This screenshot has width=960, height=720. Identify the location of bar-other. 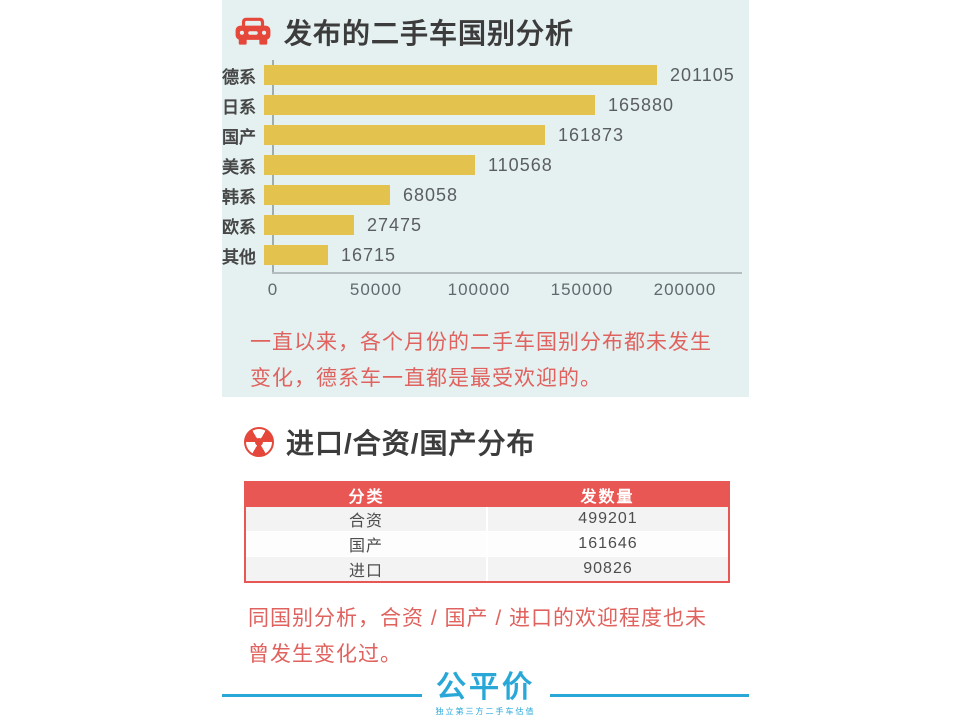
(296, 255).